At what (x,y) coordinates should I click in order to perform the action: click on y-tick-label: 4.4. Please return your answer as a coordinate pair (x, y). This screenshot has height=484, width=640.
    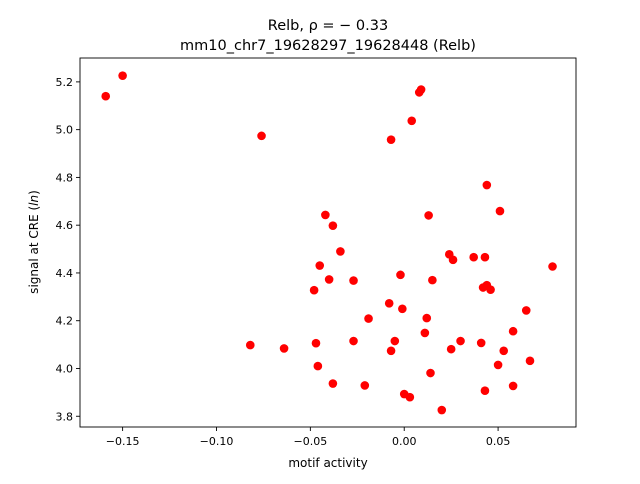
    Looking at the image, I should click on (65, 273).